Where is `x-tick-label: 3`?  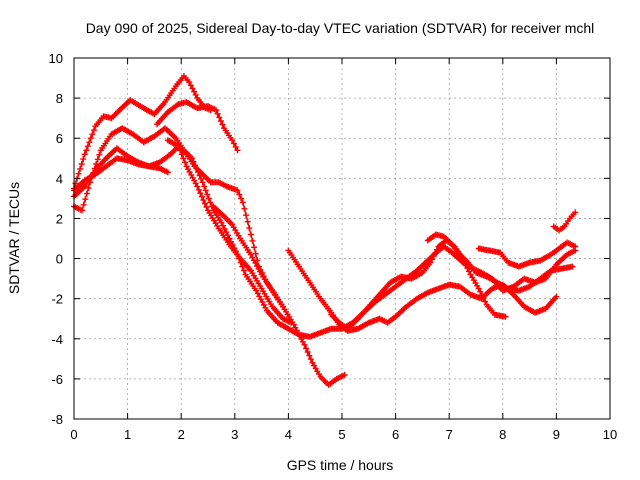 x-tick-label: 3 is located at coordinates (234, 434).